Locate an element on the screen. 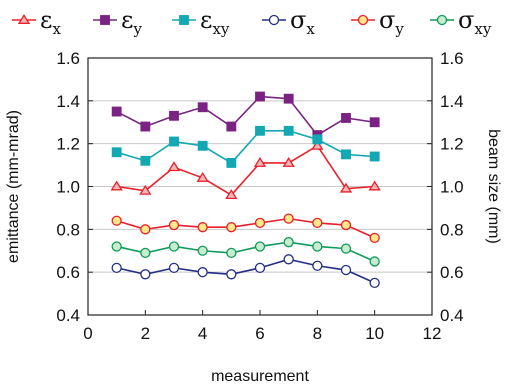  legend-item: εxy is located at coordinates (201, 22).